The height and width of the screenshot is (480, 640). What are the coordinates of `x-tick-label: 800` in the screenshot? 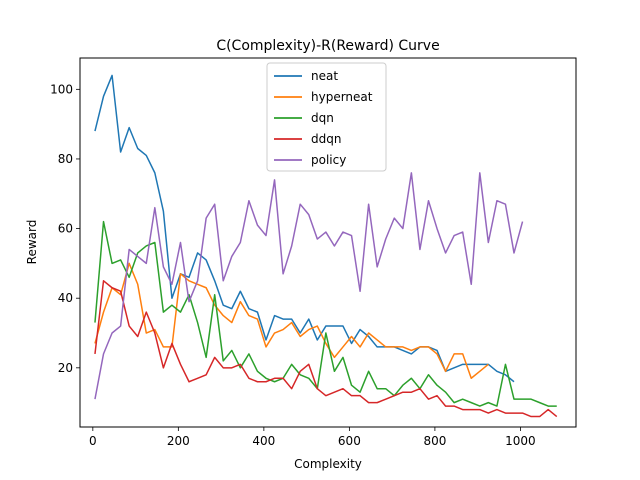 It's located at (434, 441).